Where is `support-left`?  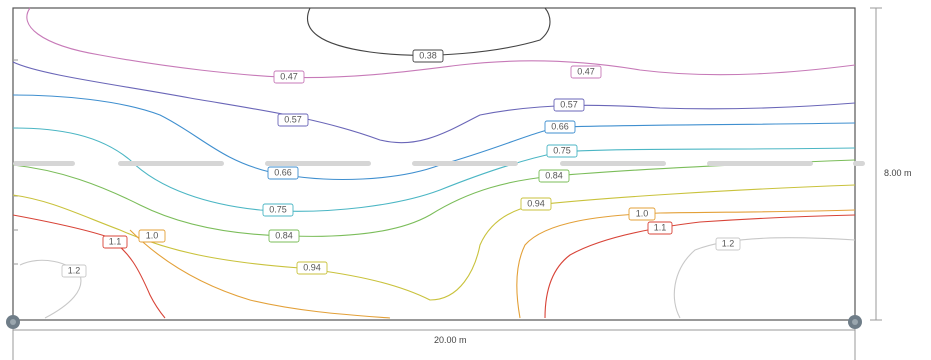 support-left is located at coordinates (13, 322).